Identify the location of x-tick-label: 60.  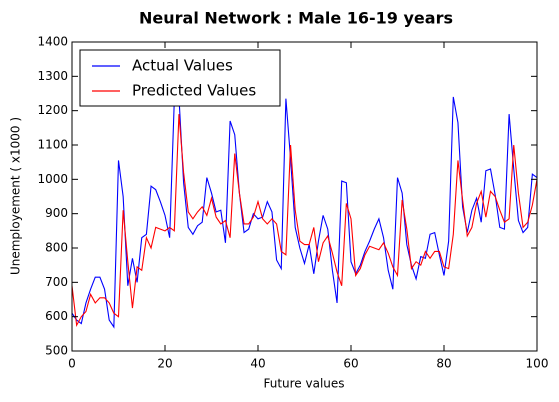
(350, 364).